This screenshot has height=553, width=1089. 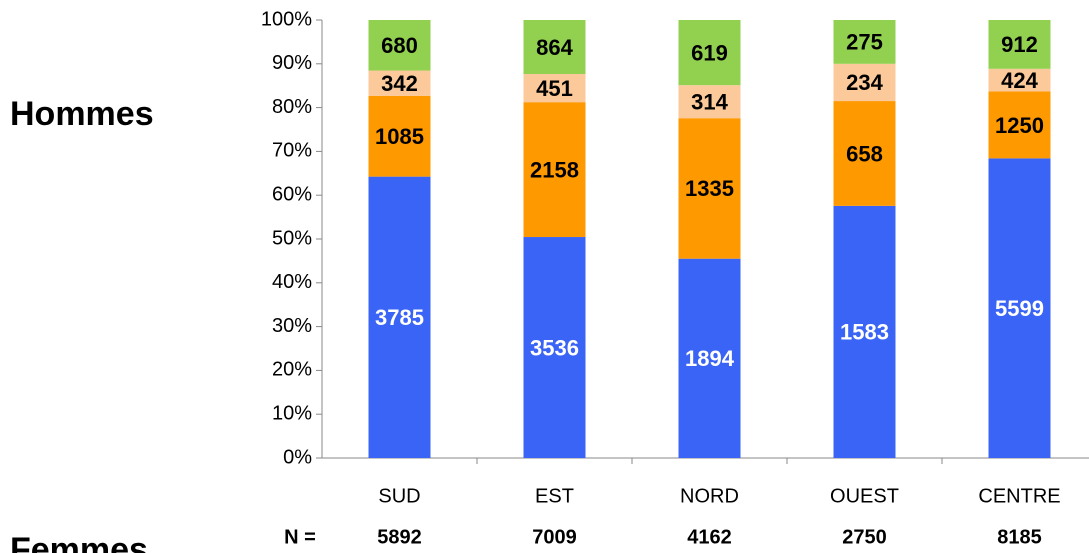 What do you see at coordinates (292, 107) in the screenshot?
I see `y-tick-label: 80%` at bounding box center [292, 107].